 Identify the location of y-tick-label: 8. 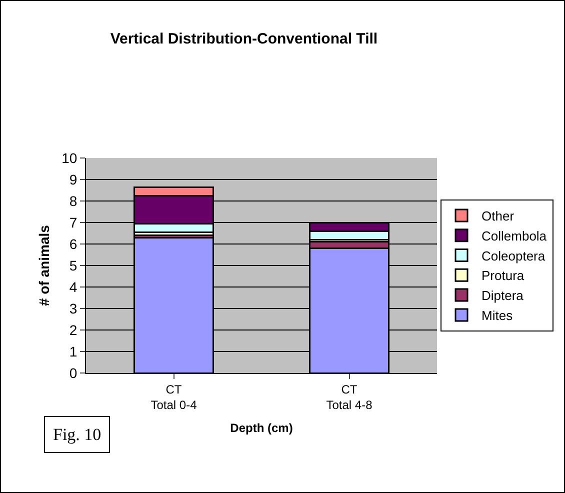
(73, 200).